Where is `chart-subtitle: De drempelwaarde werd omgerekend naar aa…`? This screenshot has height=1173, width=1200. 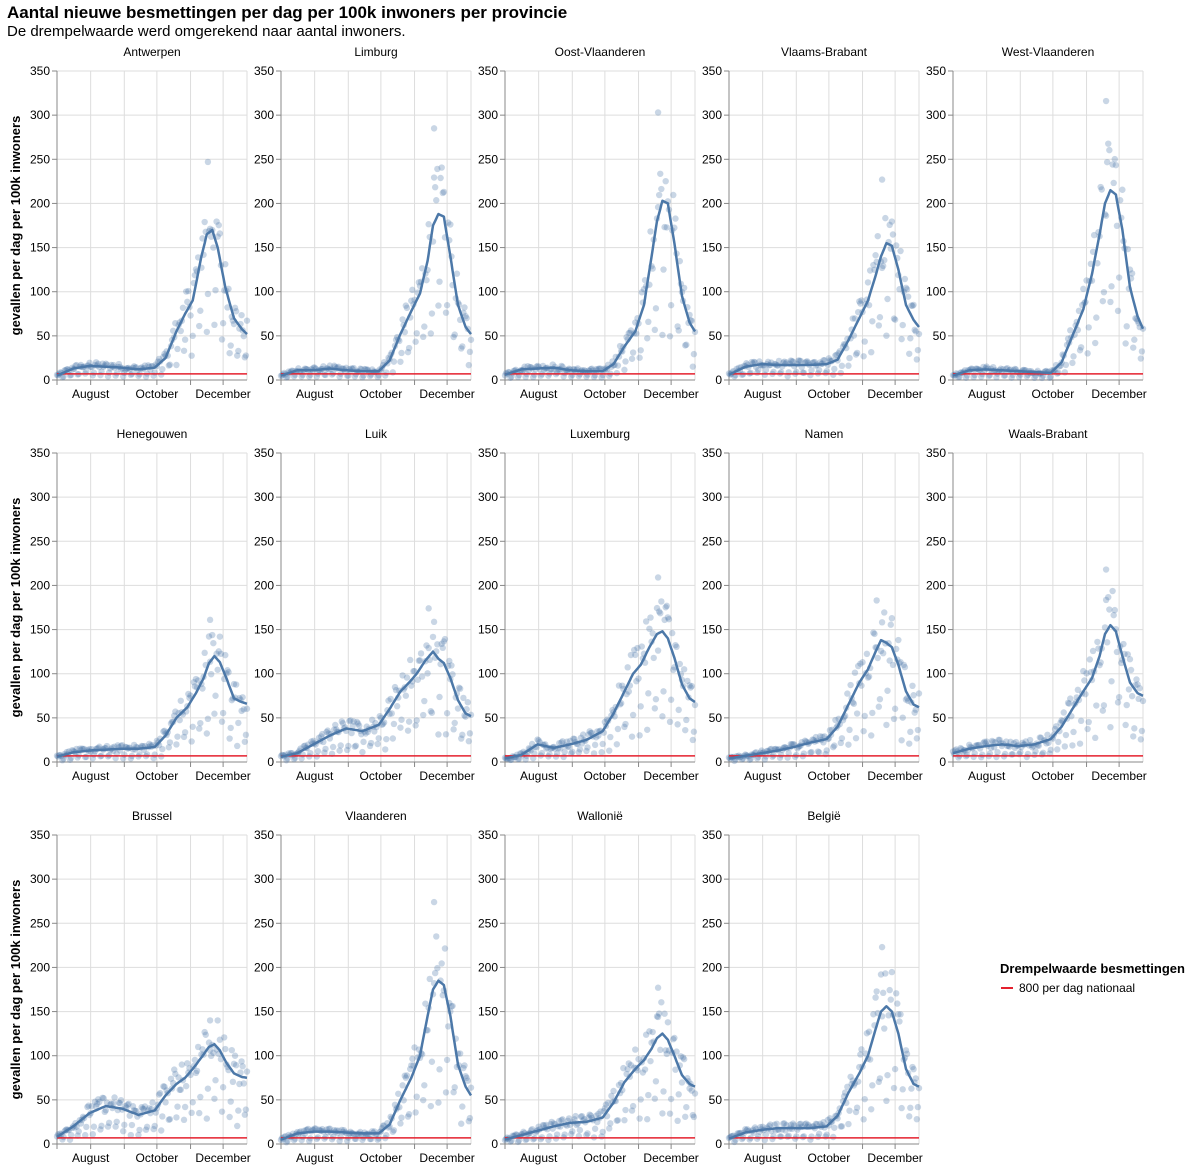
chart-subtitle: De drempelwaarde werd omgerekend naar aa… is located at coordinates (206, 31).